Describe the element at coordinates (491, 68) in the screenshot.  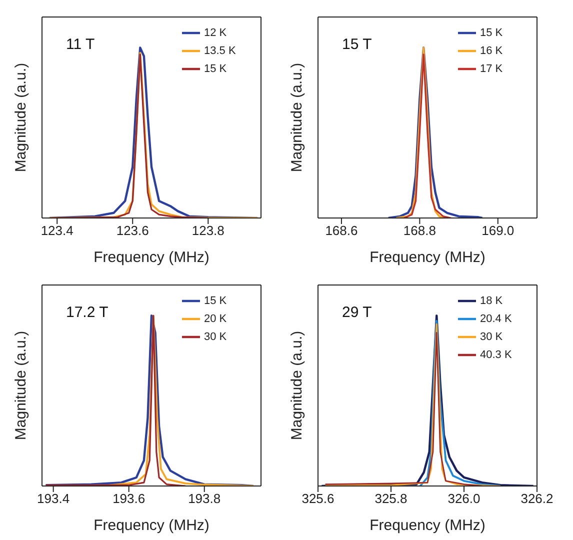
I see `legend-label: 17 K` at that location.